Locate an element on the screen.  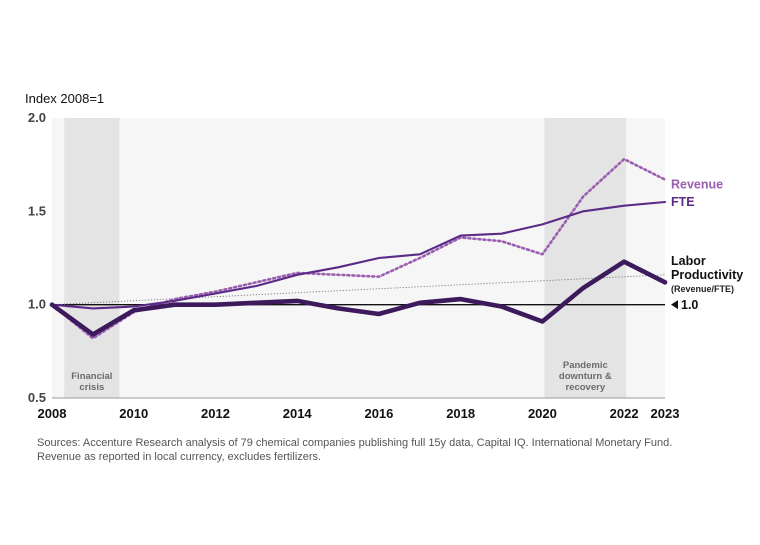
x-tick-label: 2012 is located at coordinates (215, 413).